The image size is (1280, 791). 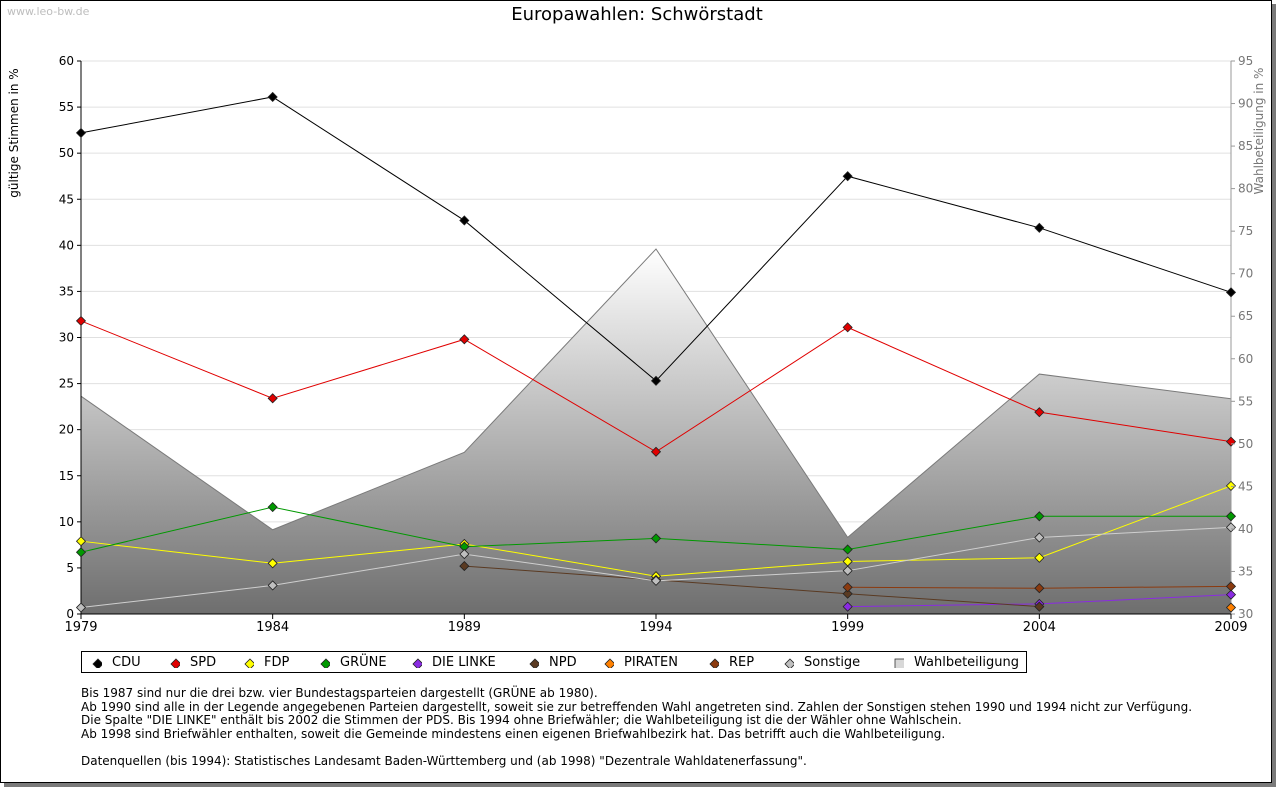 I want to click on y-tick-label-right: 50, so click(x=1245, y=444).